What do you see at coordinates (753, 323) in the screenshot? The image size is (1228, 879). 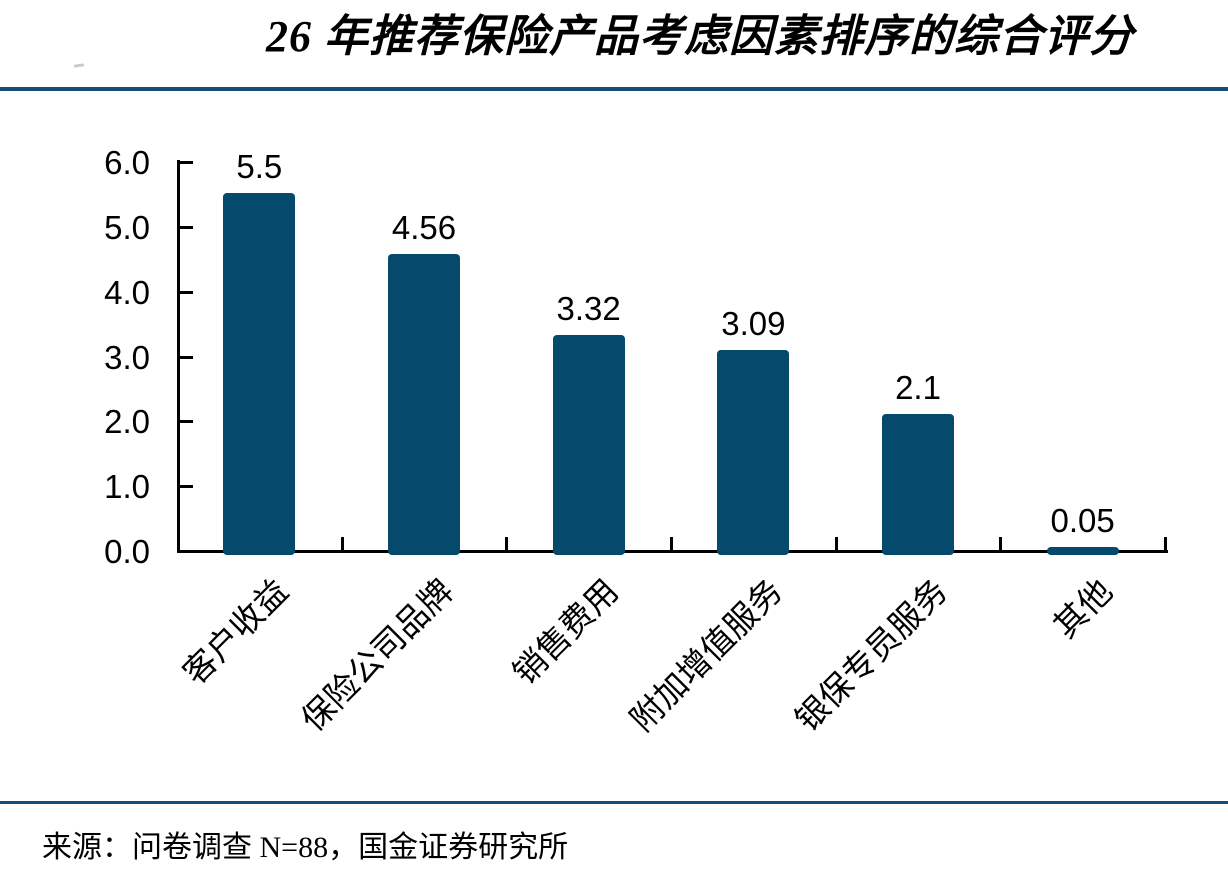 I see `bar-value-label: 3.09` at bounding box center [753, 323].